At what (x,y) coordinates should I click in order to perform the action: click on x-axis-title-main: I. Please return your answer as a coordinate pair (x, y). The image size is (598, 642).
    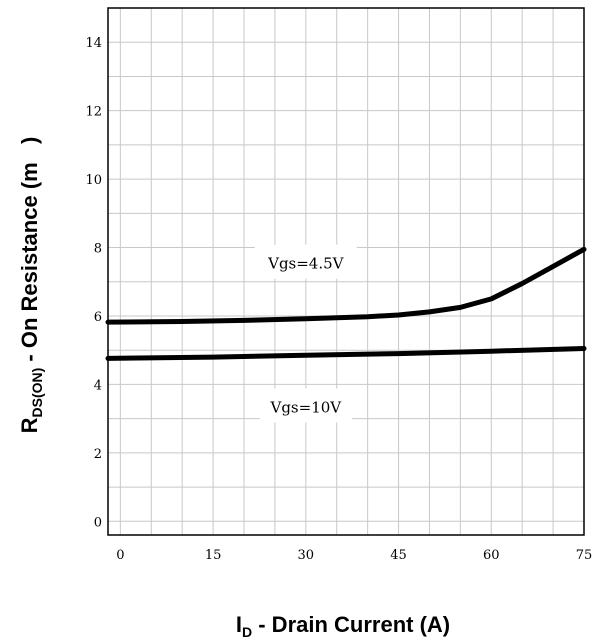
    Looking at the image, I should click on (239, 624).